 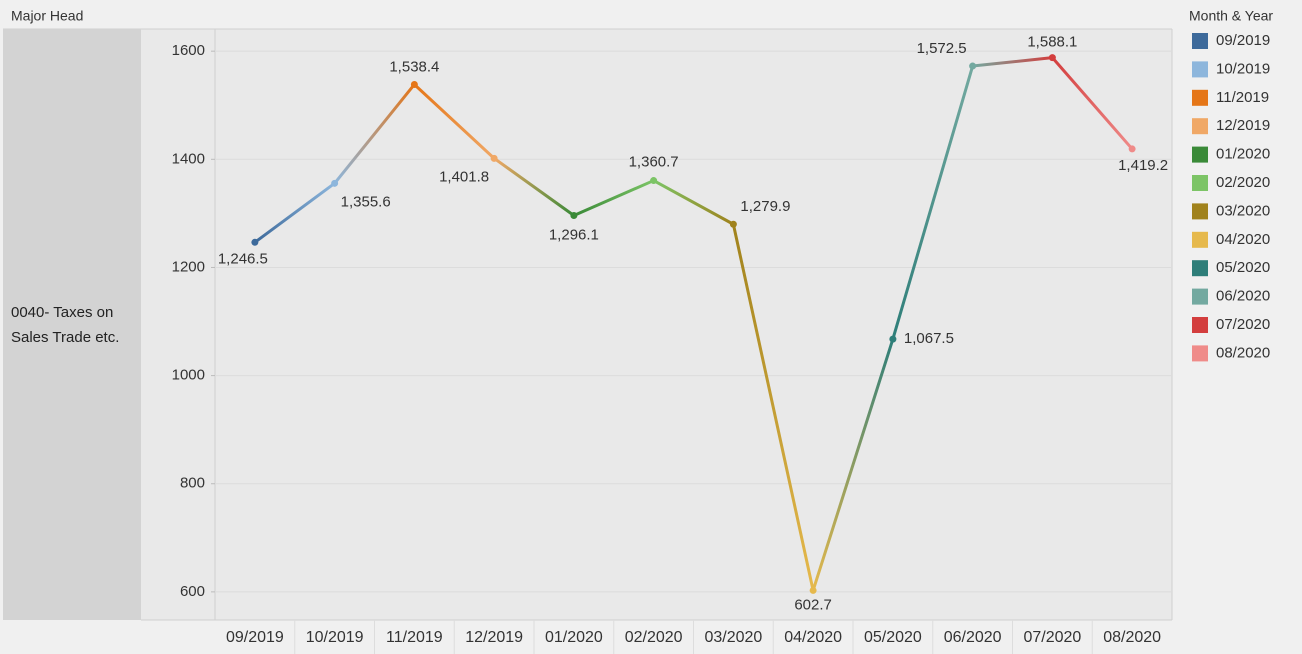 What do you see at coordinates (929, 338) in the screenshot?
I see `data-label: 1,067.5` at bounding box center [929, 338].